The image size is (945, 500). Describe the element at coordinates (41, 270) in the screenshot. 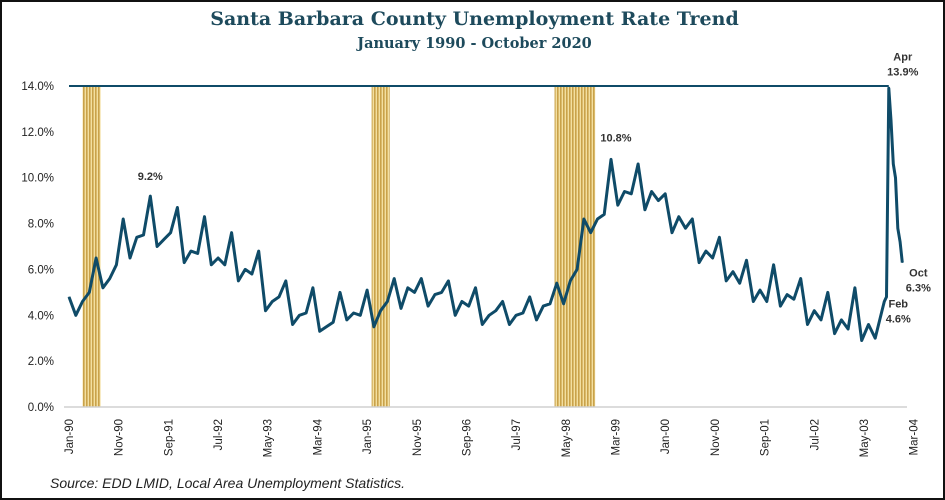

I see `y-tick-label: 6.0%` at that location.